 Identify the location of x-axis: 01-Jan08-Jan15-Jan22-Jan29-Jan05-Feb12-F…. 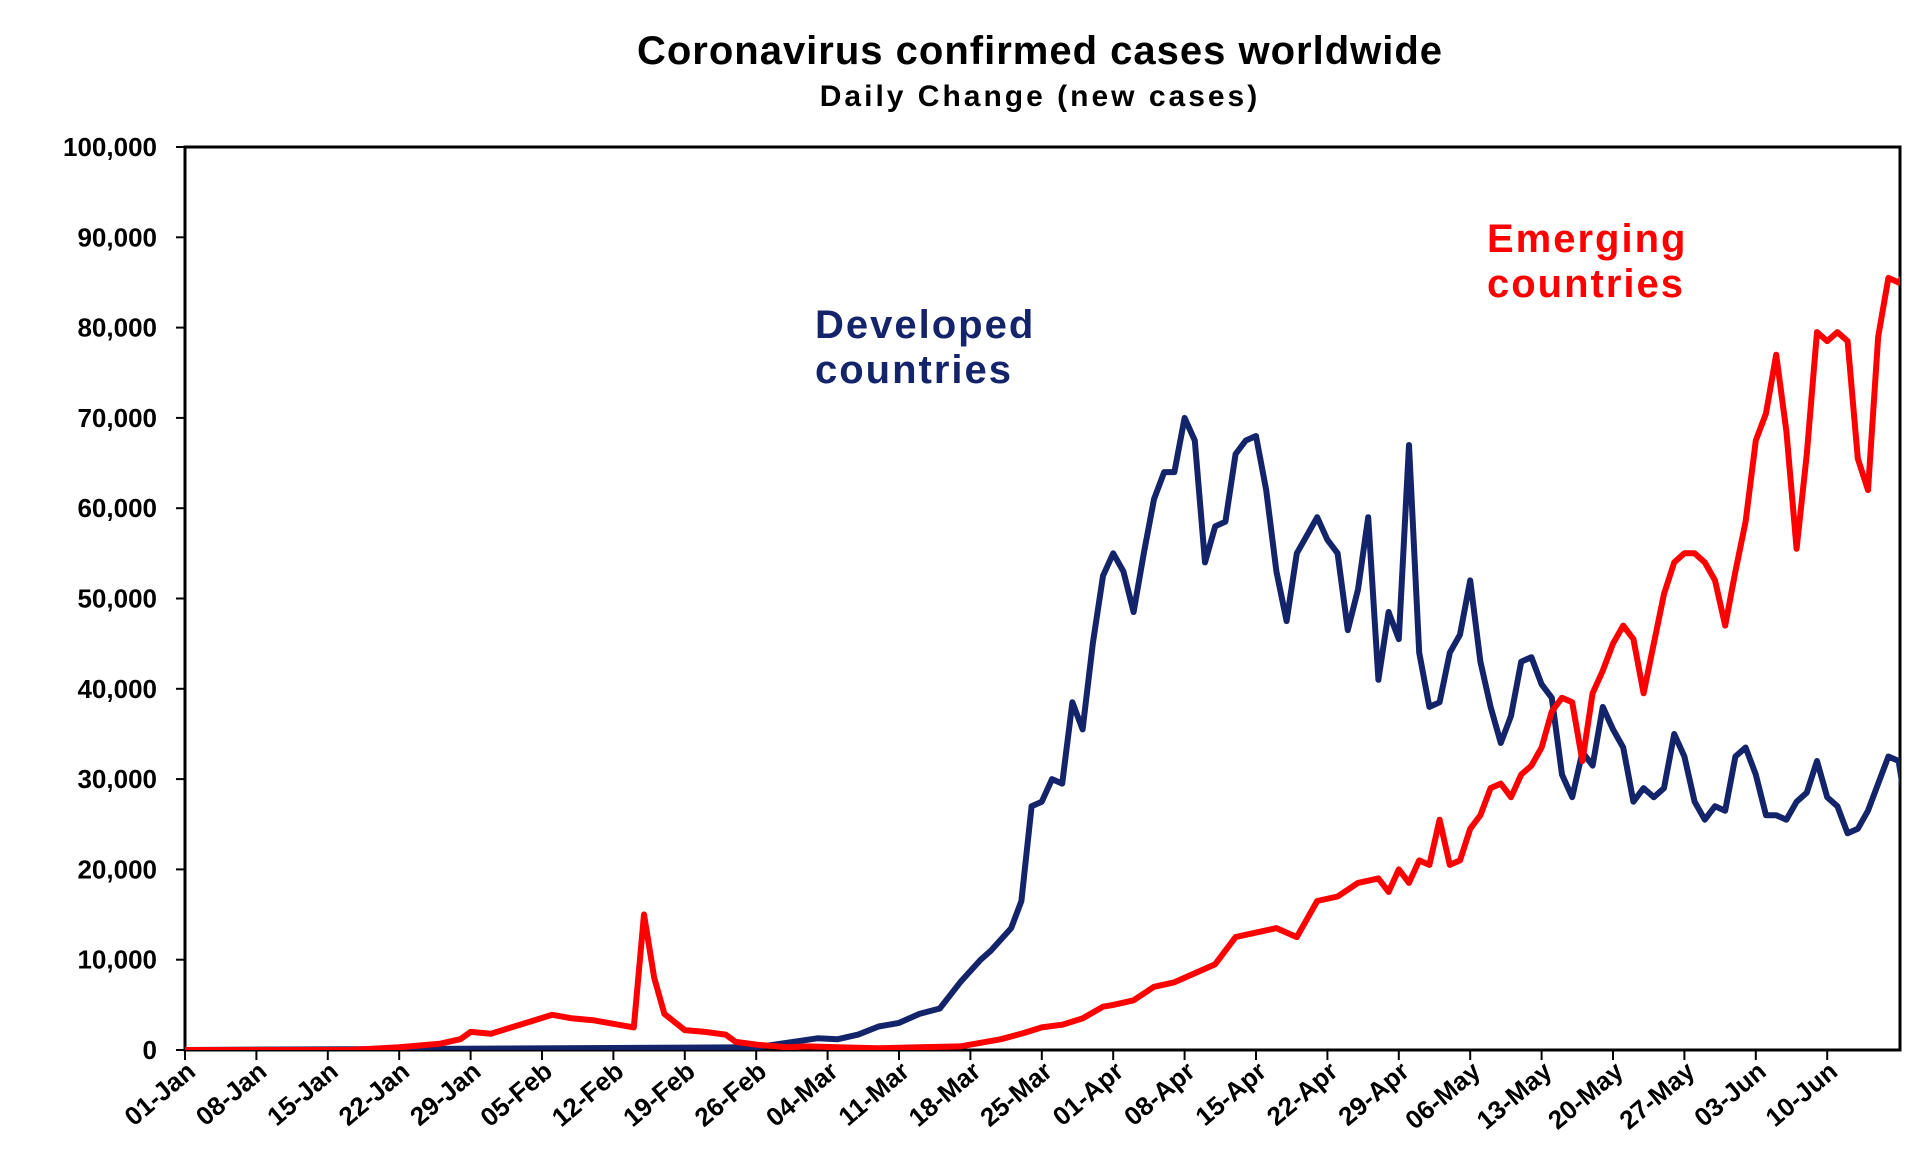
(980, 1092).